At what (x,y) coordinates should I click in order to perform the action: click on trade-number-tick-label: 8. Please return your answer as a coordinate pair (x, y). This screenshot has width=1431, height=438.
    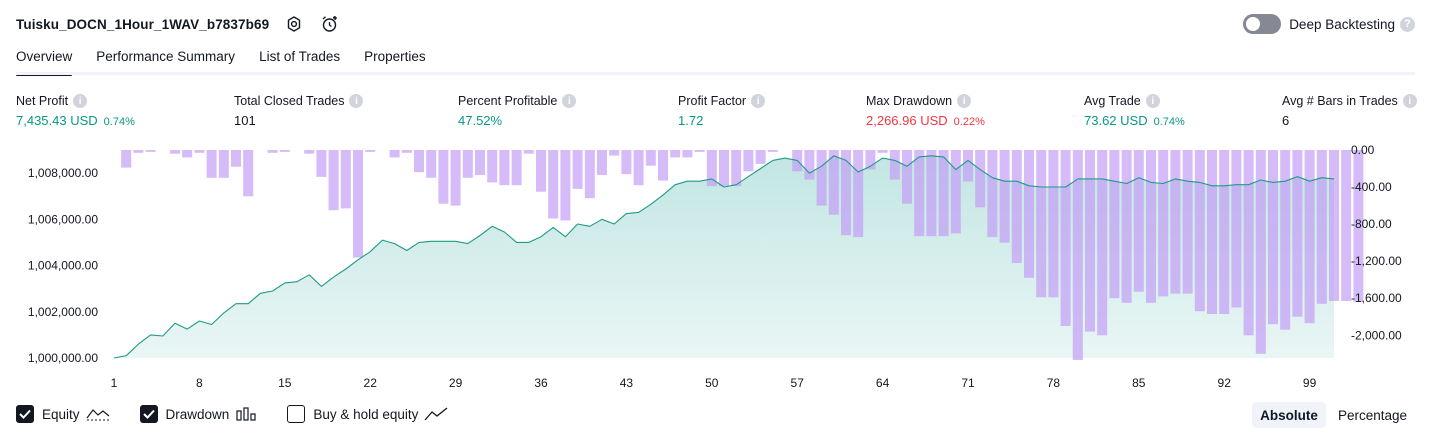
    Looking at the image, I should click on (199, 383).